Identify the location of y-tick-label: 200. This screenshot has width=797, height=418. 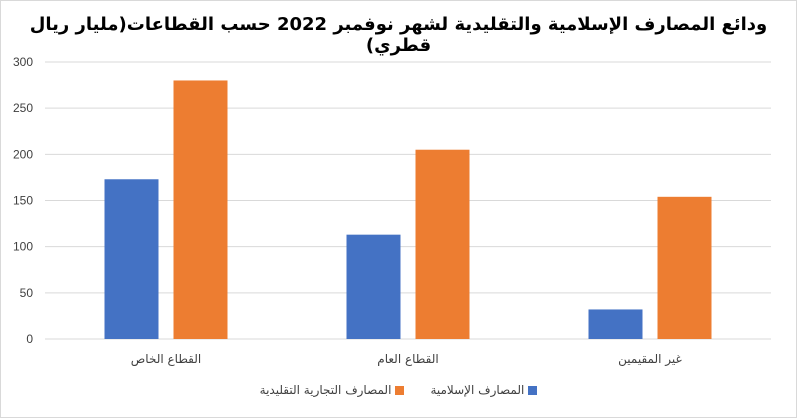
(23, 154).